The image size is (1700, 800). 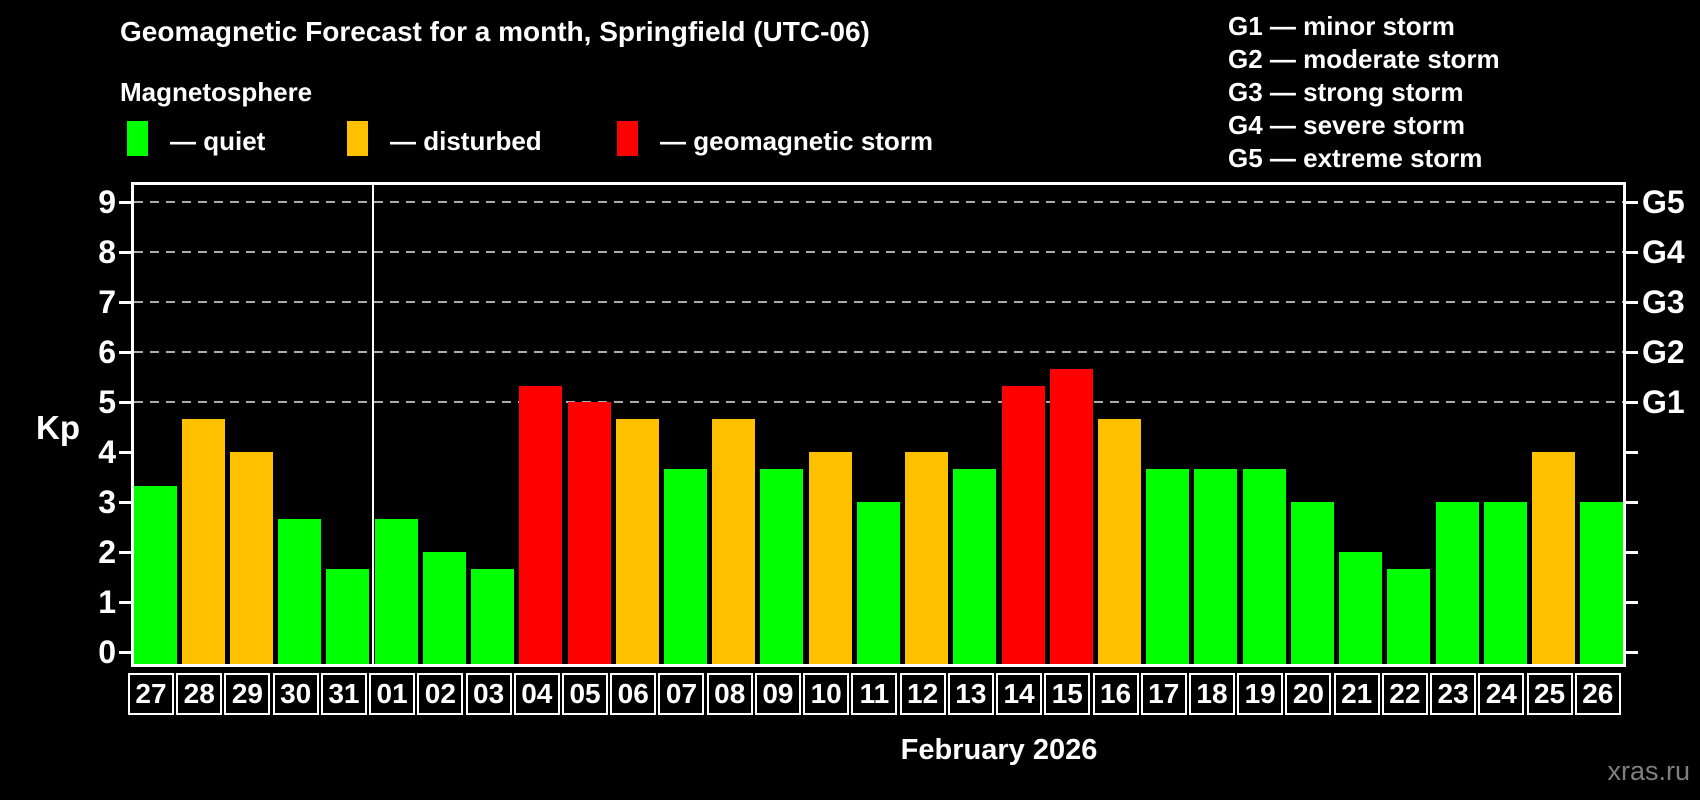 What do you see at coordinates (878, 252) in the screenshot?
I see `gridline-kp8` at bounding box center [878, 252].